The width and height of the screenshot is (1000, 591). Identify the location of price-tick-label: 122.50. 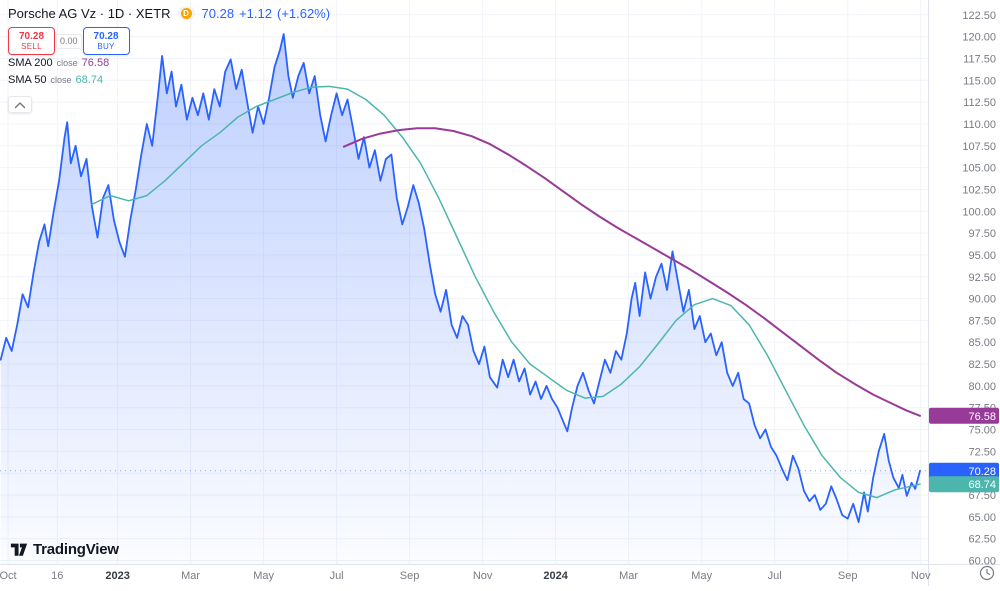
(979, 16).